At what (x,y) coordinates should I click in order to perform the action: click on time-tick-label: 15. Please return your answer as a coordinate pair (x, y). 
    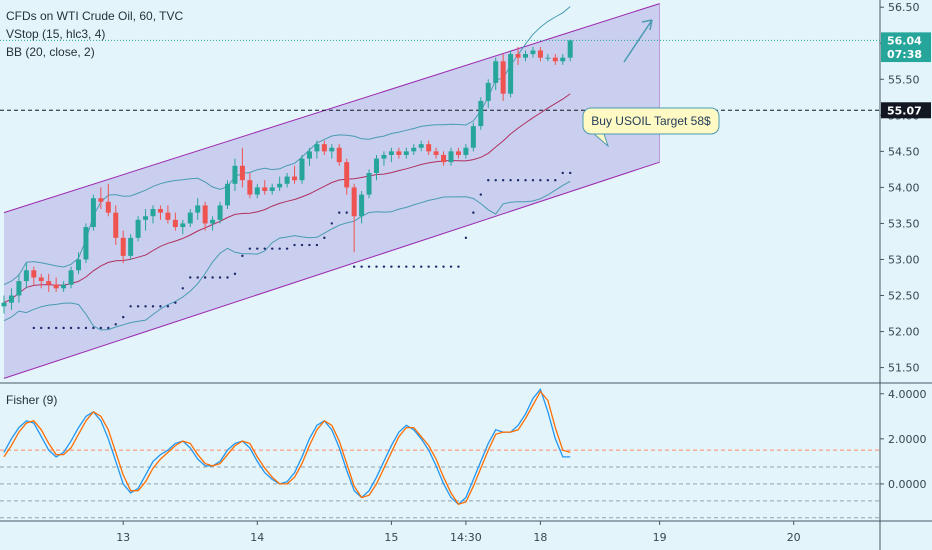
    Looking at the image, I should click on (391, 537).